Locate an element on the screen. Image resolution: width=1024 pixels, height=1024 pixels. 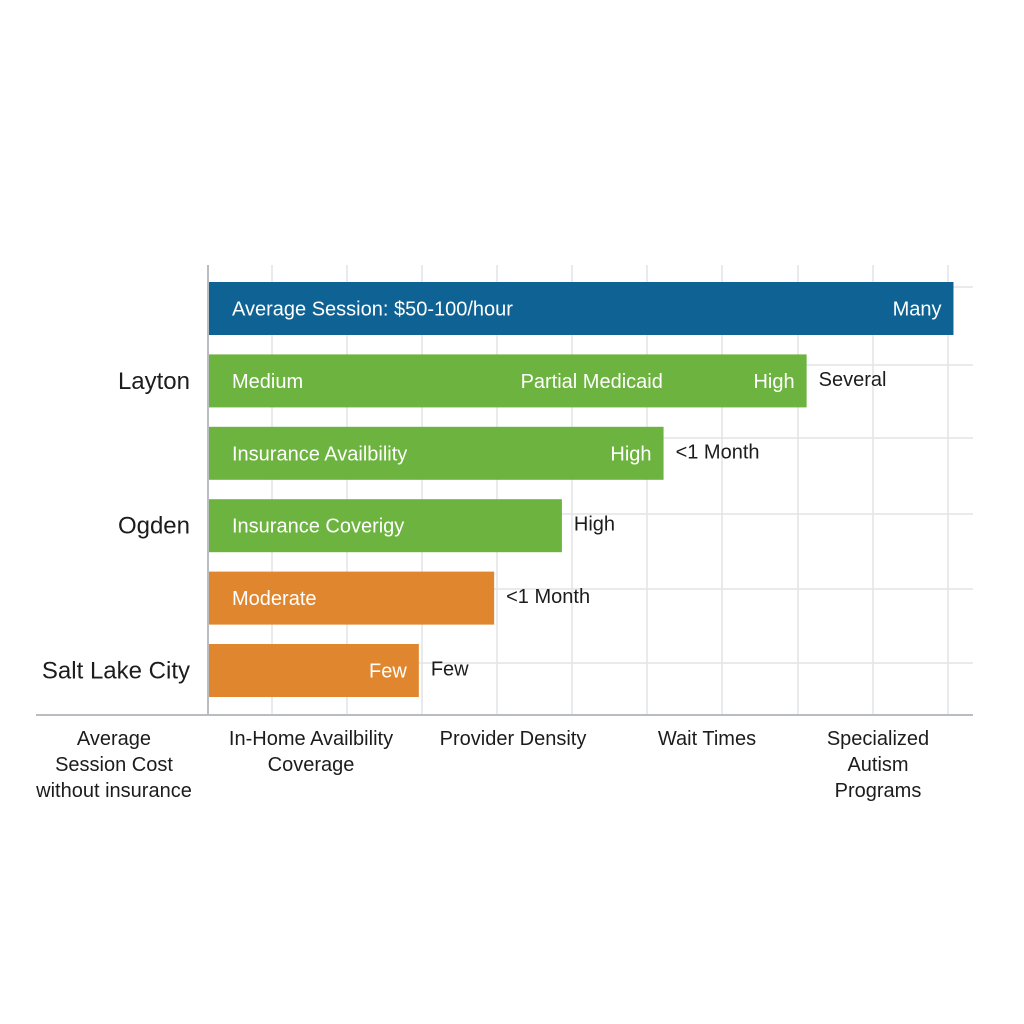
x-axis-label: Average Session Cost without insurance is located at coordinates (113, 765).